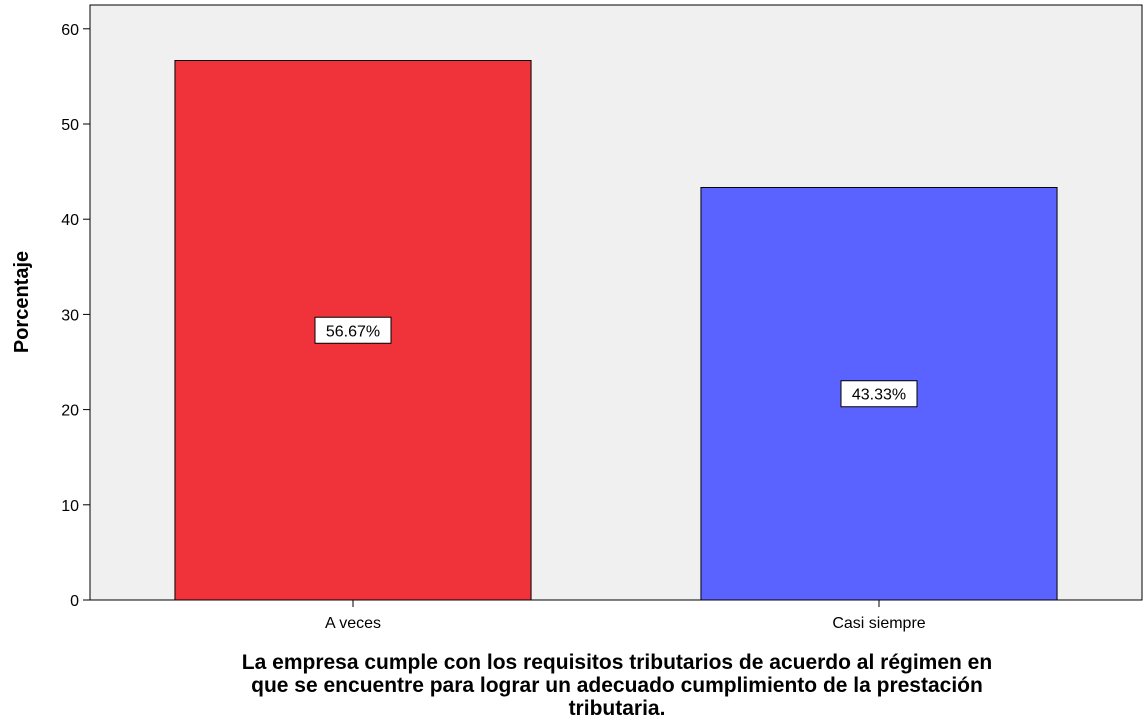 This screenshot has width=1145, height=720. I want to click on y-axis: 0 10 20 30 40 50 60, so click(75, 316).